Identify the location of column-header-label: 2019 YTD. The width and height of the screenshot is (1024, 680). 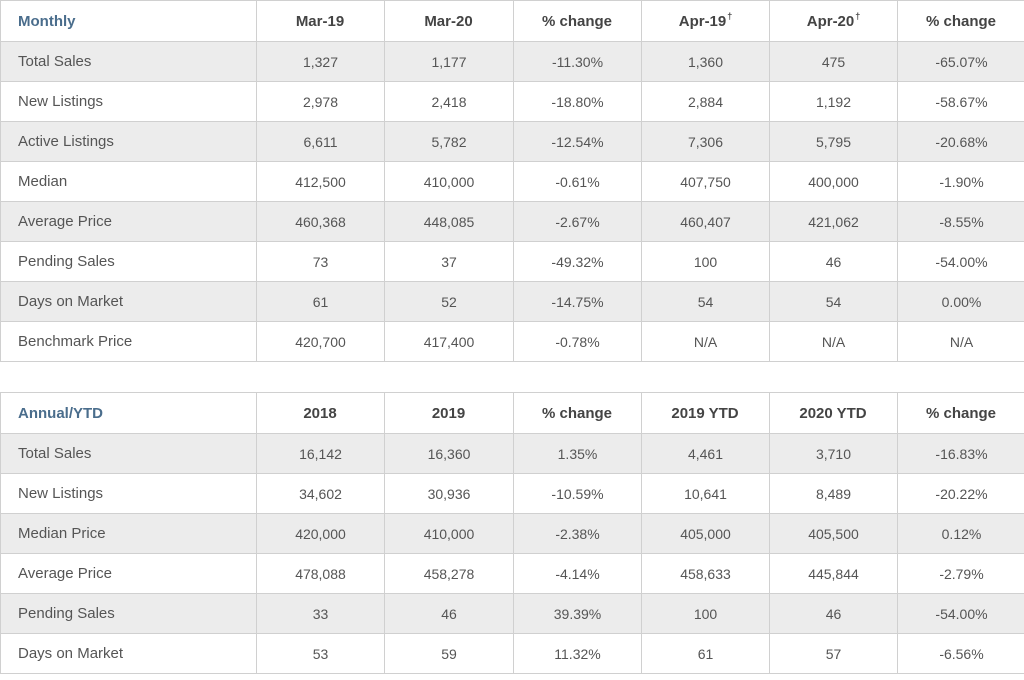
(705, 413).